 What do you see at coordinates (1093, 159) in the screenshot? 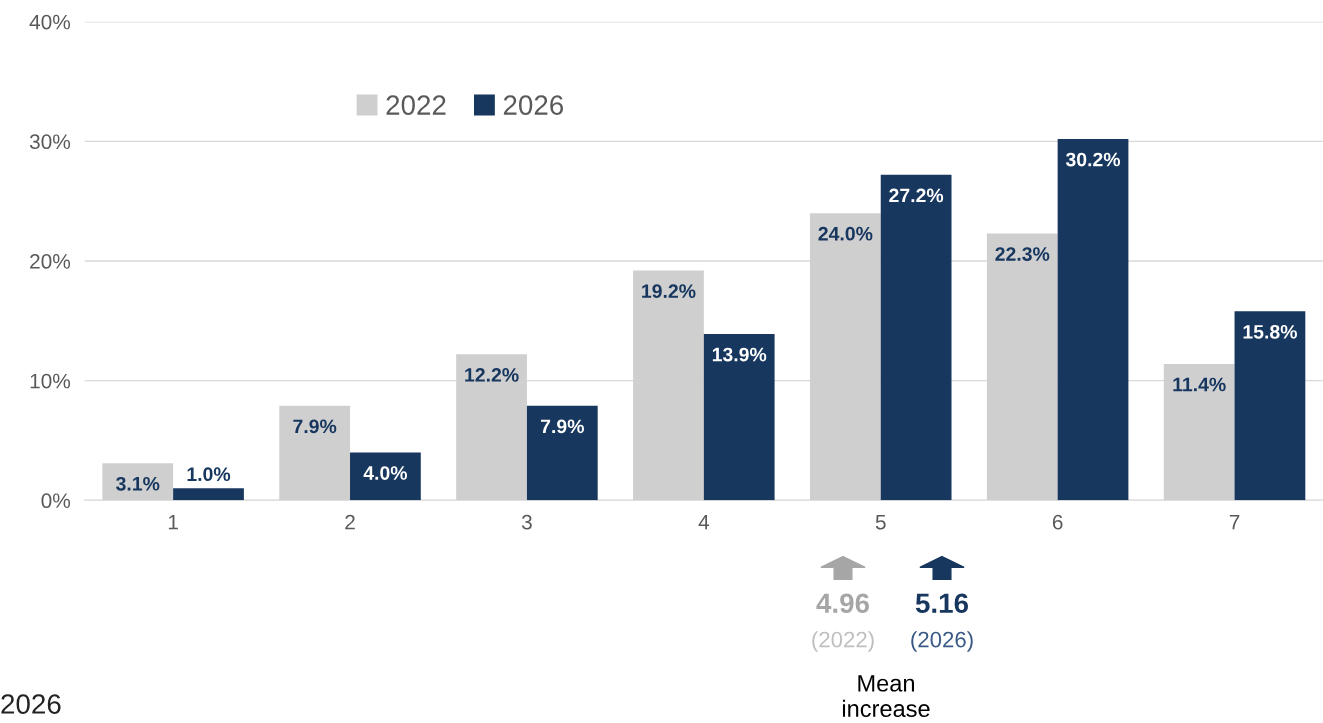
I see `data-label: 30.2%` at bounding box center [1093, 159].